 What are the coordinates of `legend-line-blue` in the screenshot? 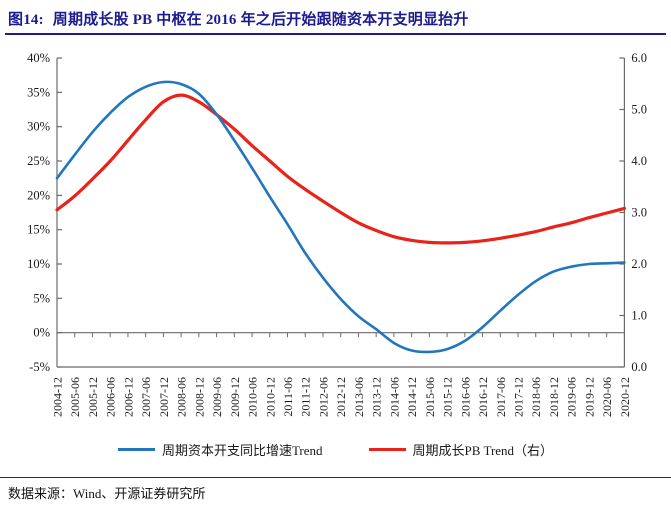 It's located at (136, 449).